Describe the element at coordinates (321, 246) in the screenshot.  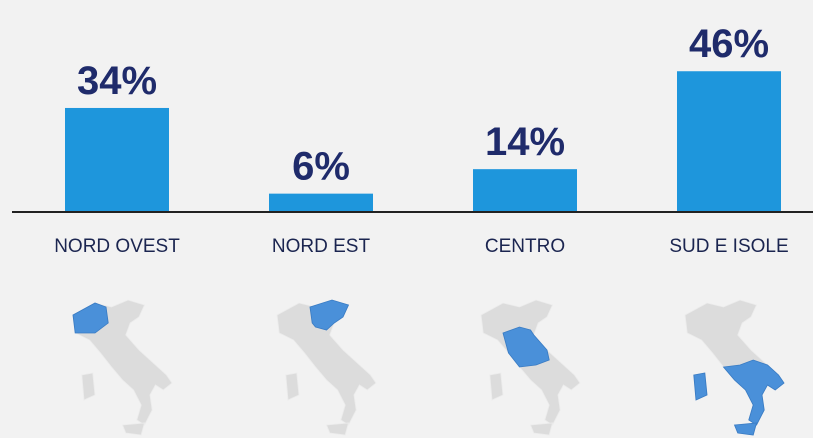
I see `category-label: NORD EST` at that location.